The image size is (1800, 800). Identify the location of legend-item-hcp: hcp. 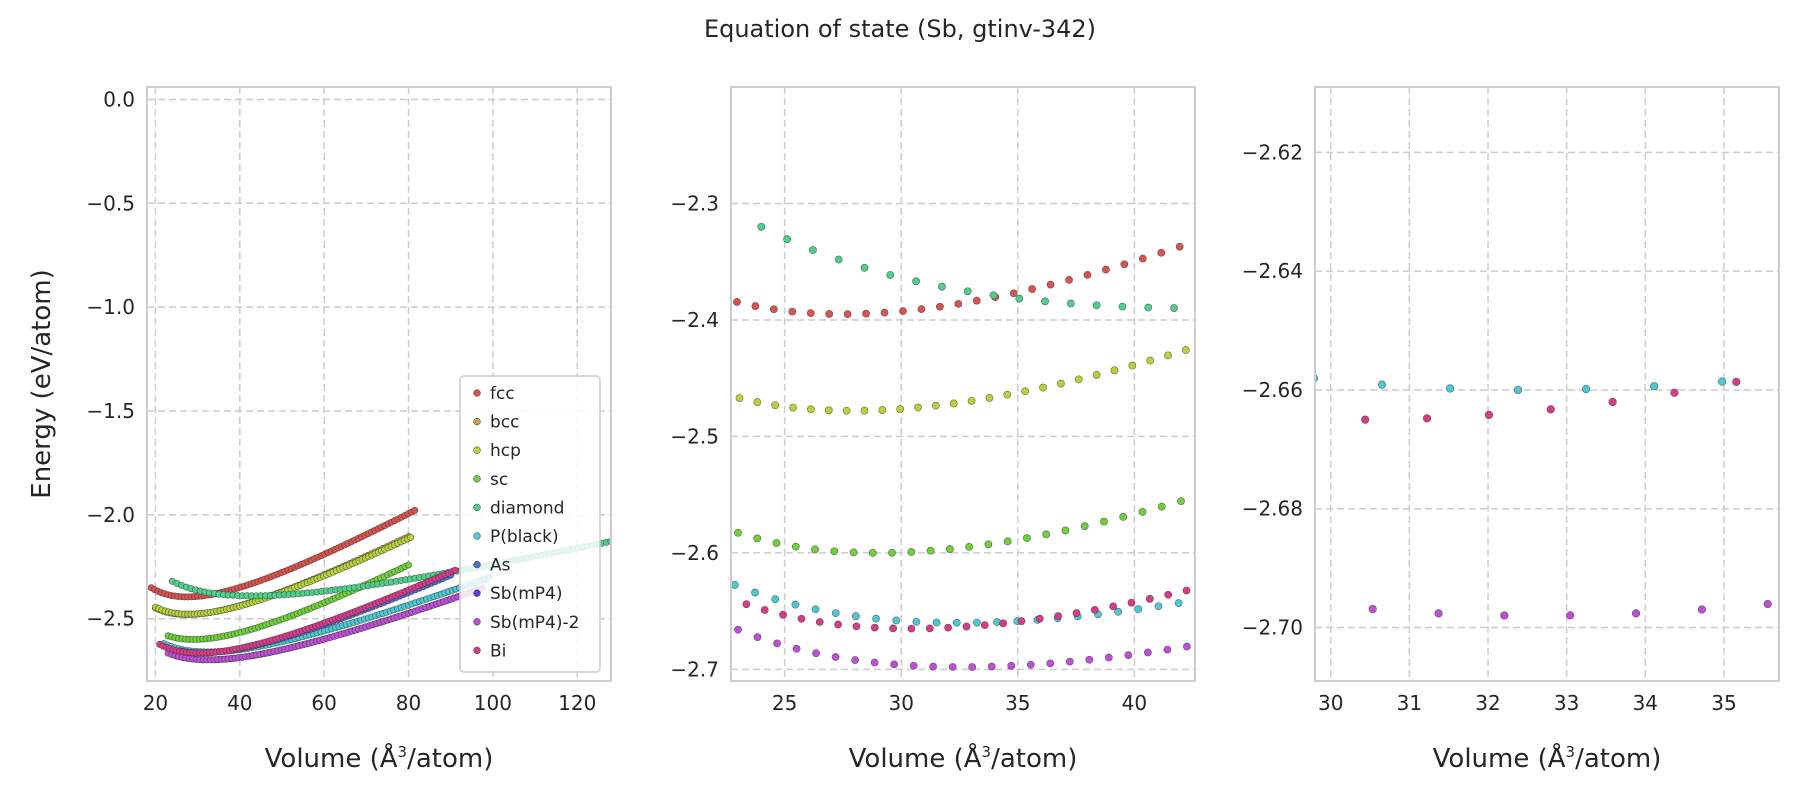
(497, 451).